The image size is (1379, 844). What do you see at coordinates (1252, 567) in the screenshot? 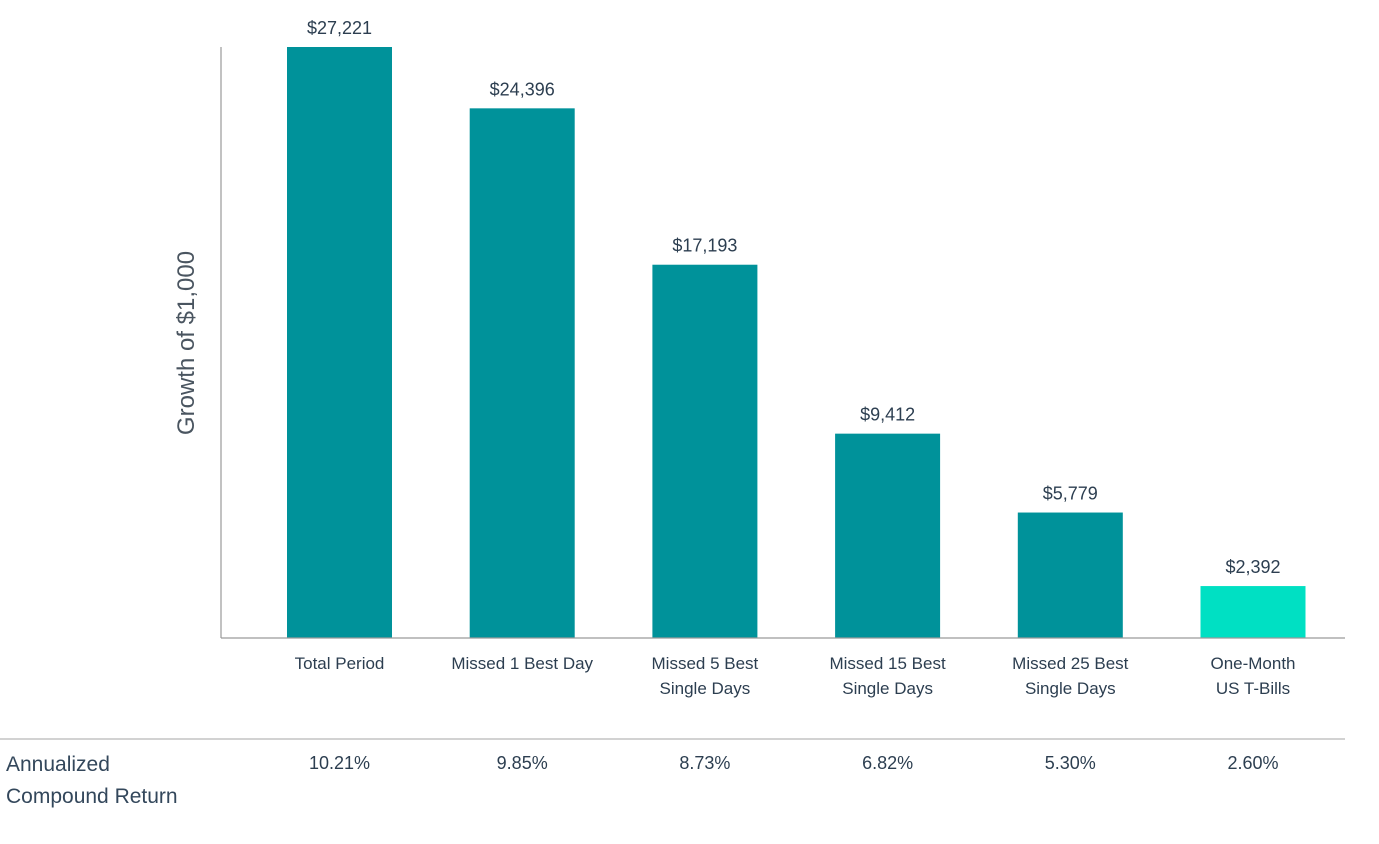
I see `value-label-5: $2,392` at bounding box center [1252, 567].